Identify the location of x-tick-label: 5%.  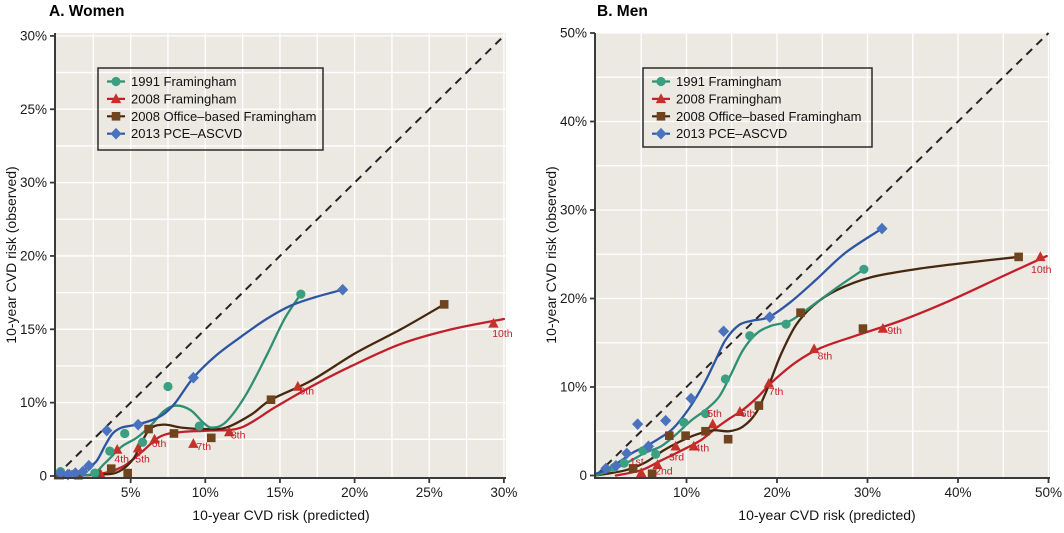
(131, 492).